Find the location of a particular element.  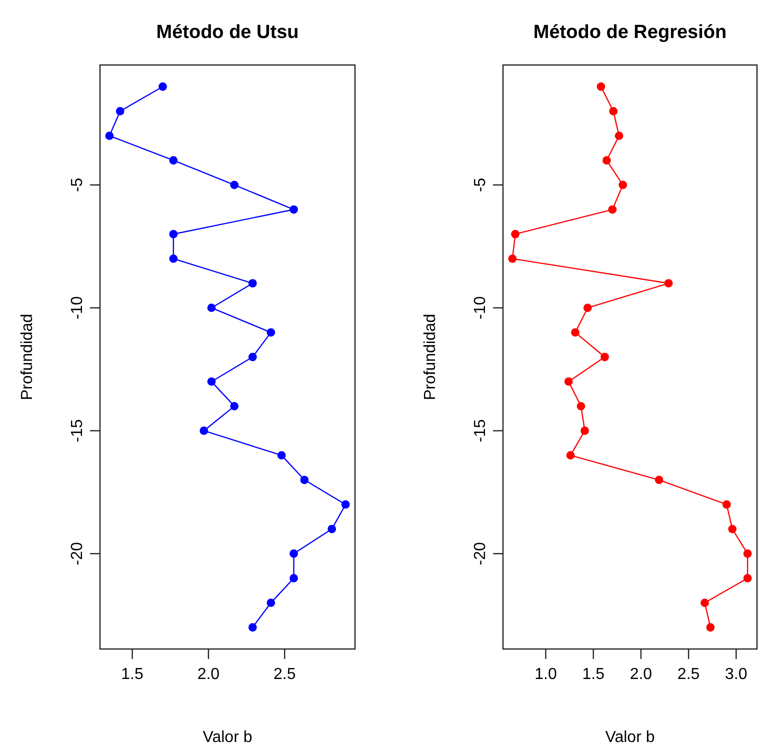

x-tick-label: 3.0 is located at coordinates (736, 674).